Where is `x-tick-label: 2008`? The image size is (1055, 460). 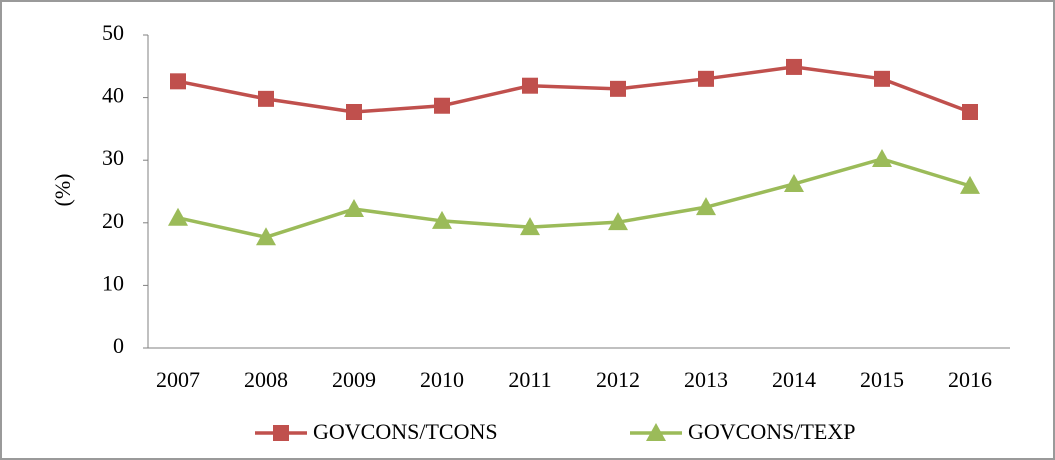 x-tick-label: 2008 is located at coordinates (266, 379).